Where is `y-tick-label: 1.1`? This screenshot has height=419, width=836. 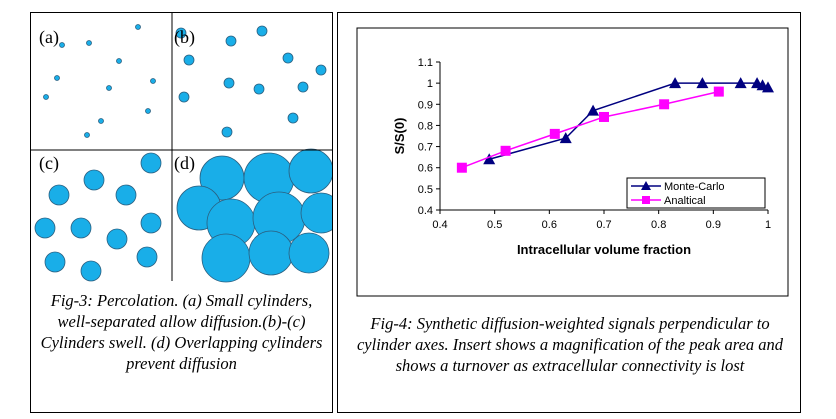 y-tick-label: 1.1 is located at coordinates (425, 63).